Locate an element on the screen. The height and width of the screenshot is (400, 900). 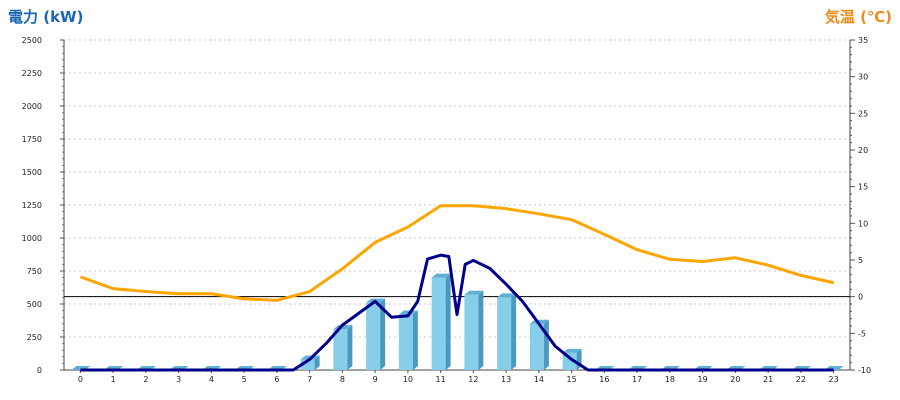
x-axis-tick-label: 4 is located at coordinates (211, 379).